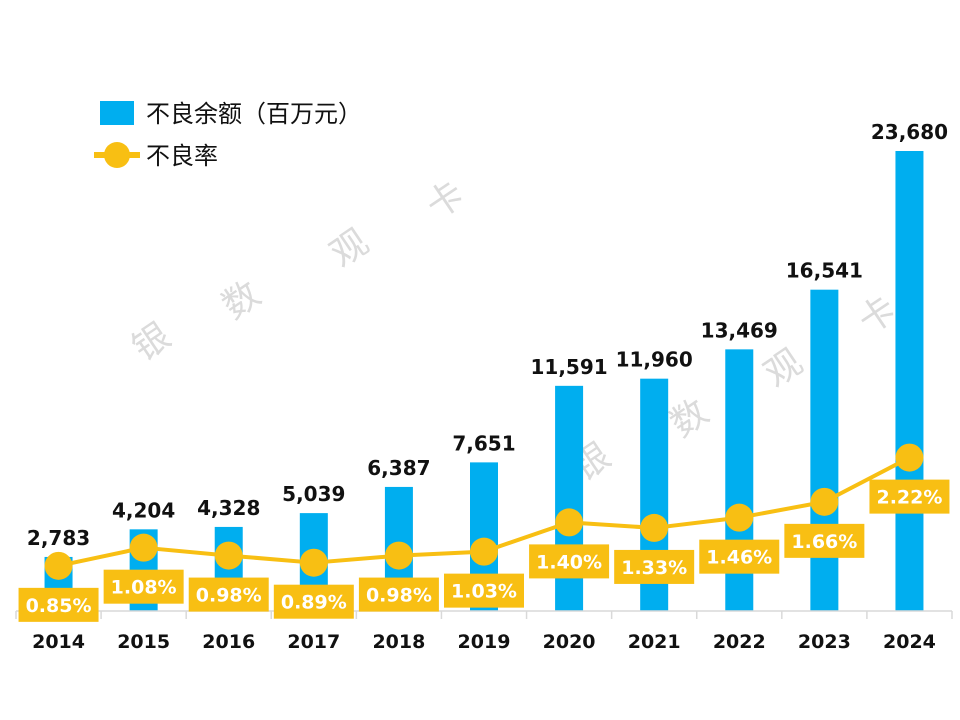  I want to click on bar-value-label: 11,960, so click(654, 360).